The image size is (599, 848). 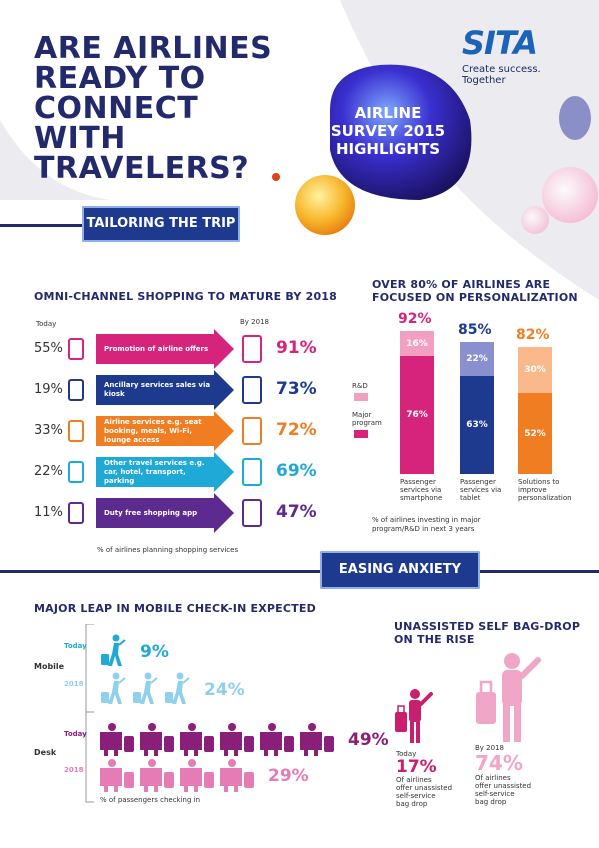 I want to click on omni-2018-pct: 73%, so click(x=296, y=389).